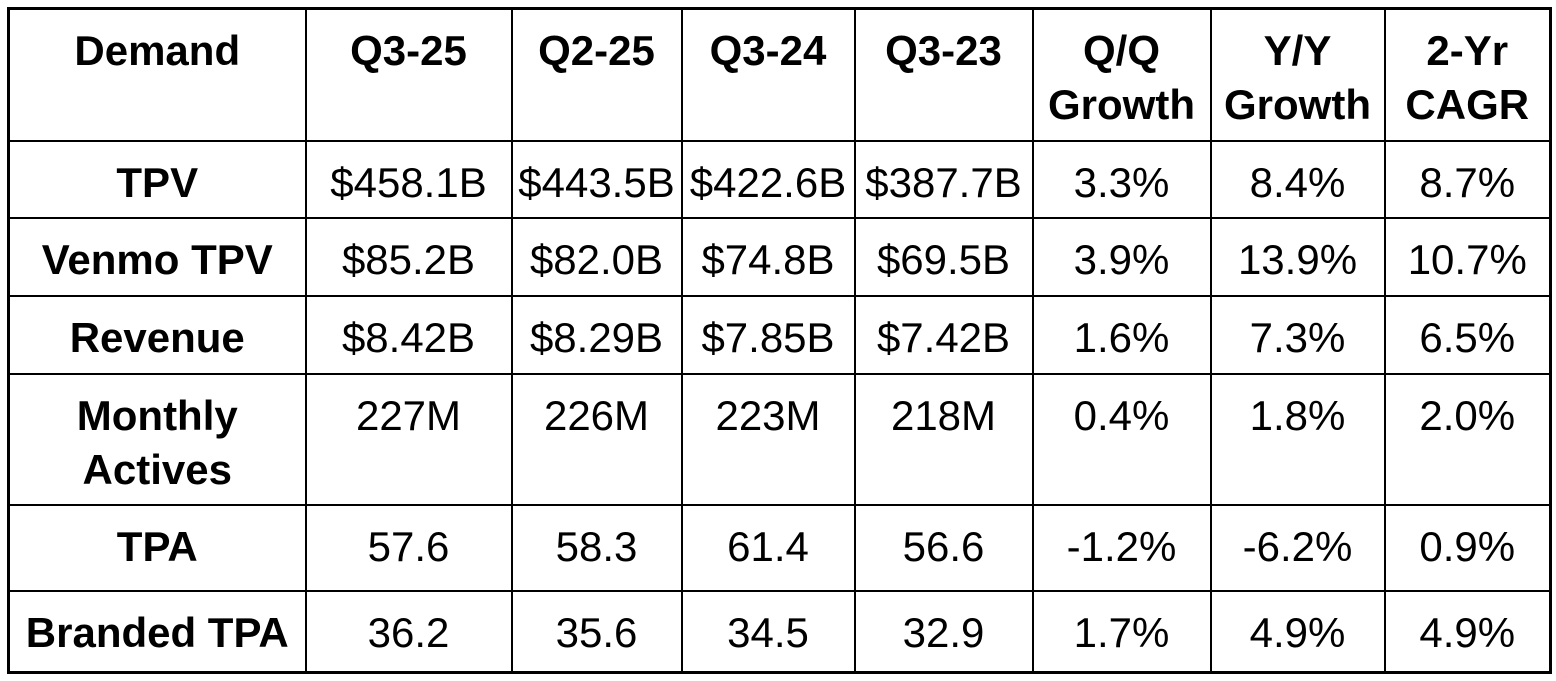 This screenshot has height=681, width=1556. I want to click on data-cell: 35.6, so click(596, 632).